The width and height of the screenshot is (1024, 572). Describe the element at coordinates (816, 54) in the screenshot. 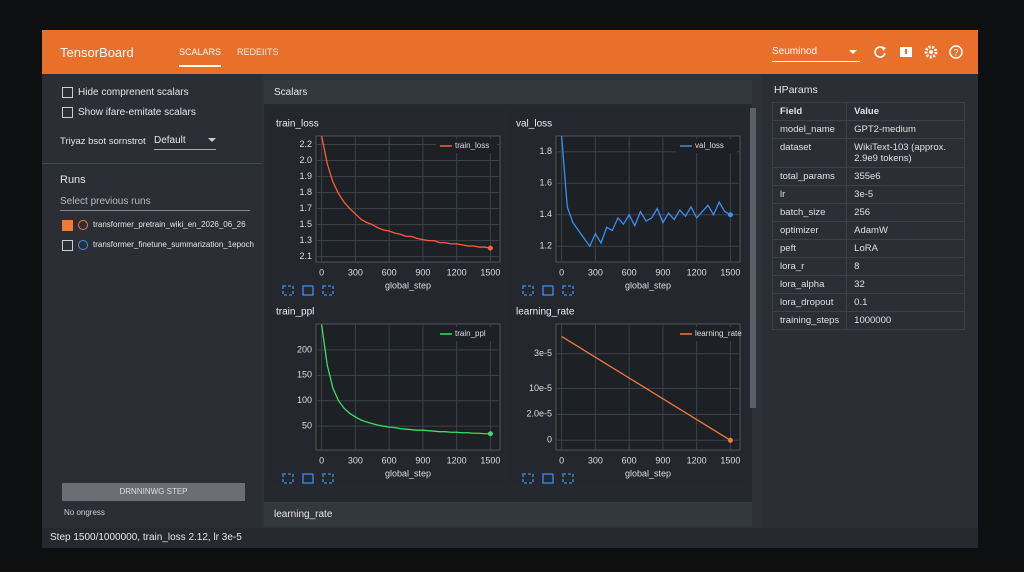

I see `run-select: Seuminod` at that location.